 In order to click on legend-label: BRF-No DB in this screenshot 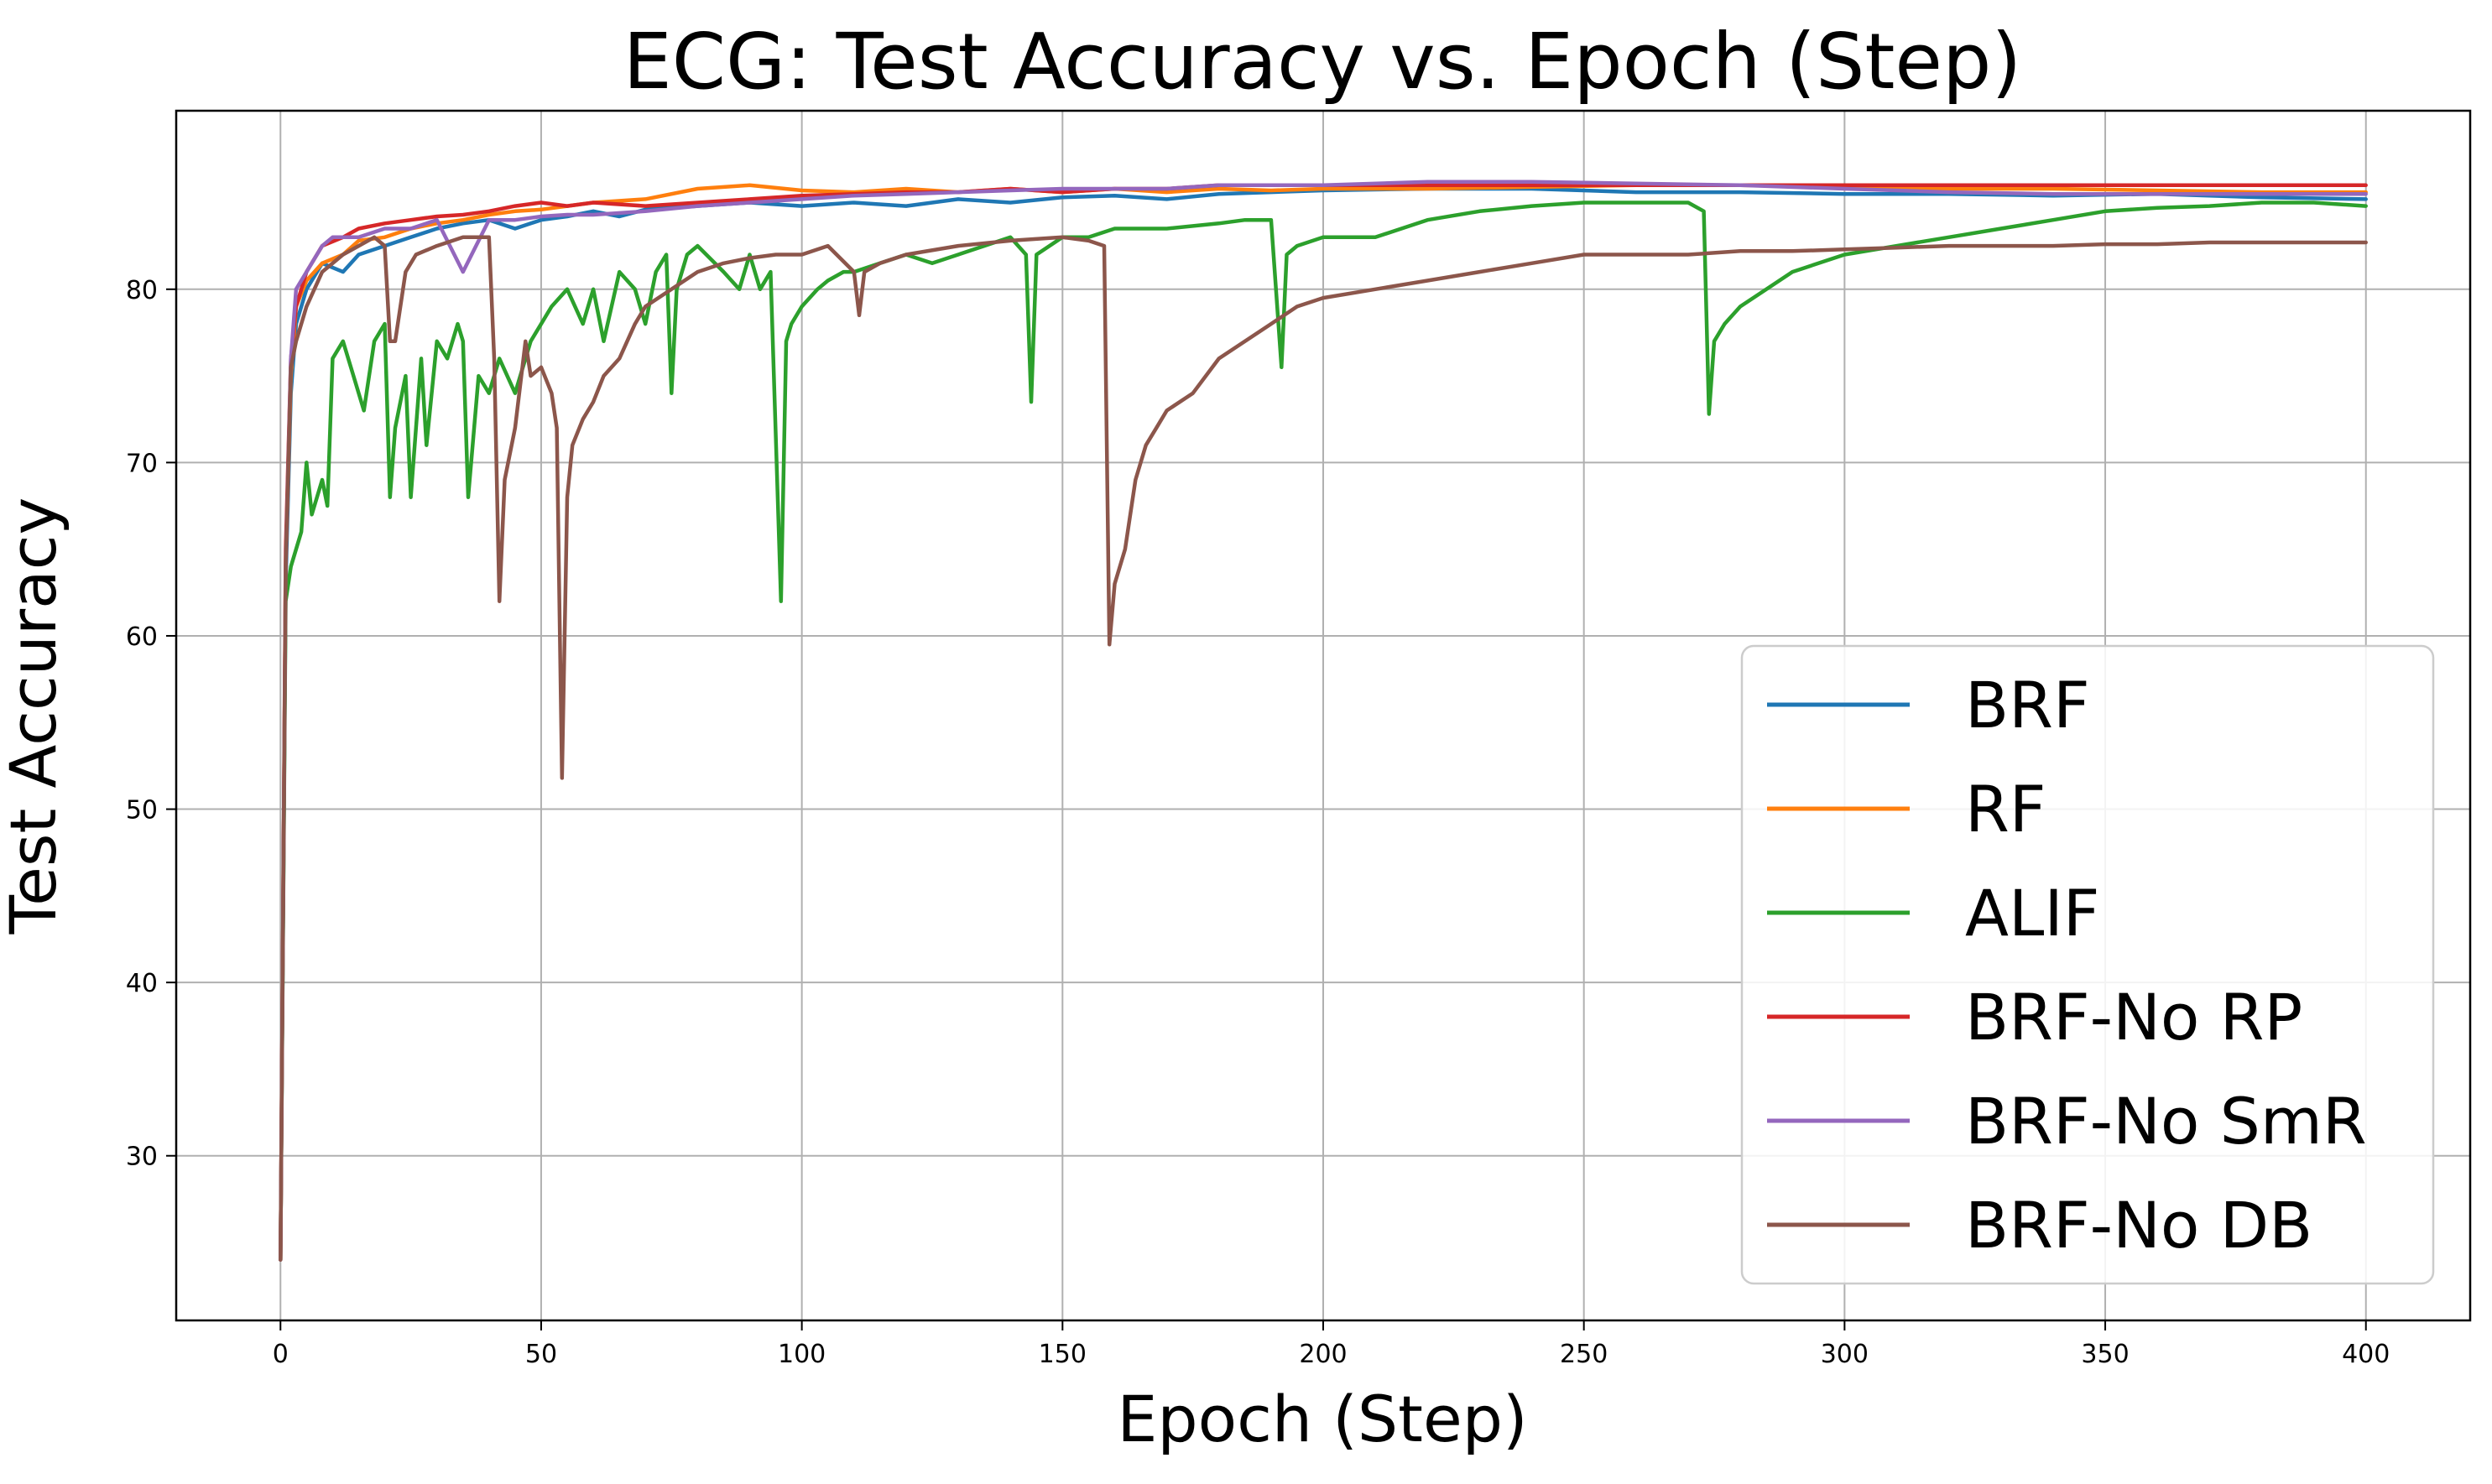, I will do `click(2138, 1225)`.